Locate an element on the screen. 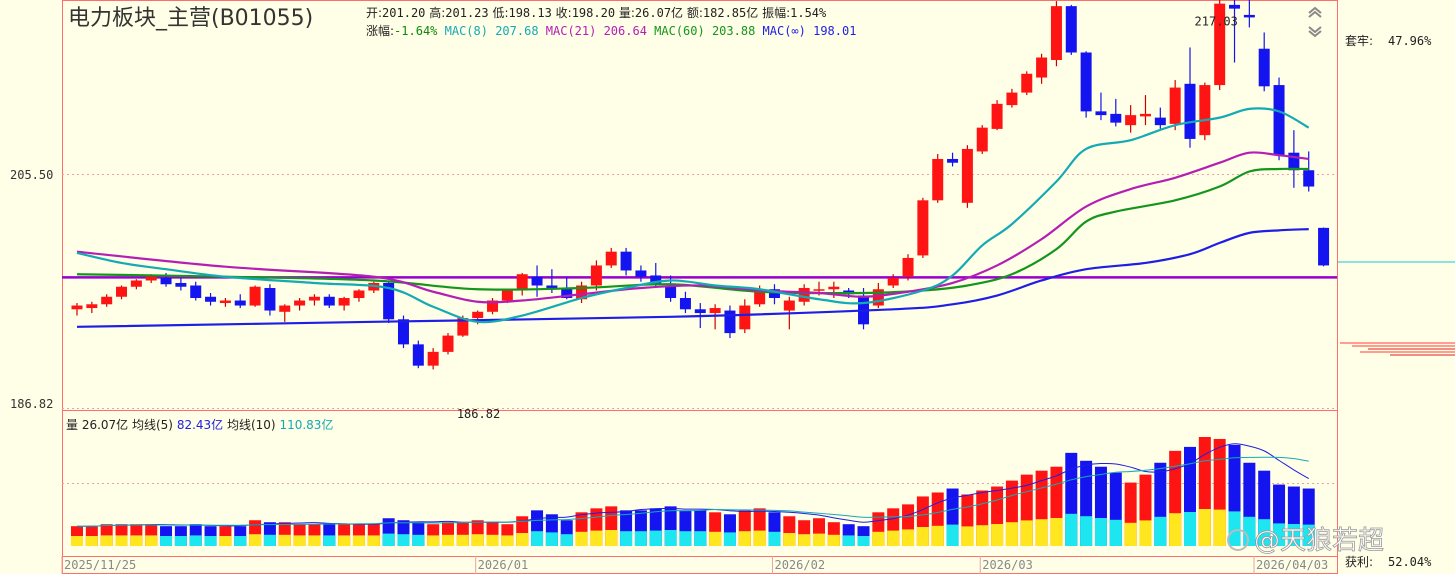  ohlc-value-6: 1.54% is located at coordinates (808, 13).